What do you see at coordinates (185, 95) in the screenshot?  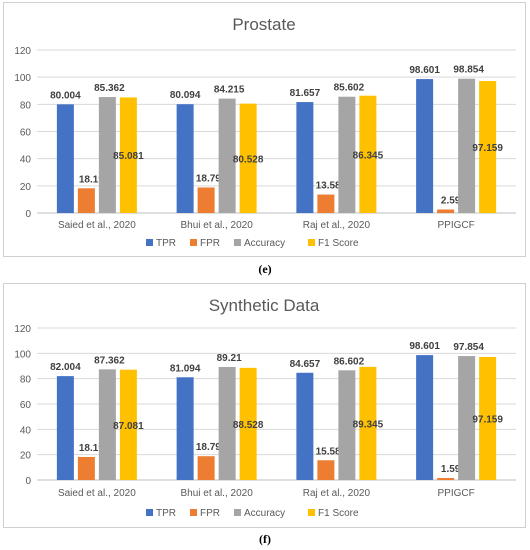 I see `data-label-tpr-bhui-et-al-2020: 80.094` at bounding box center [185, 95].